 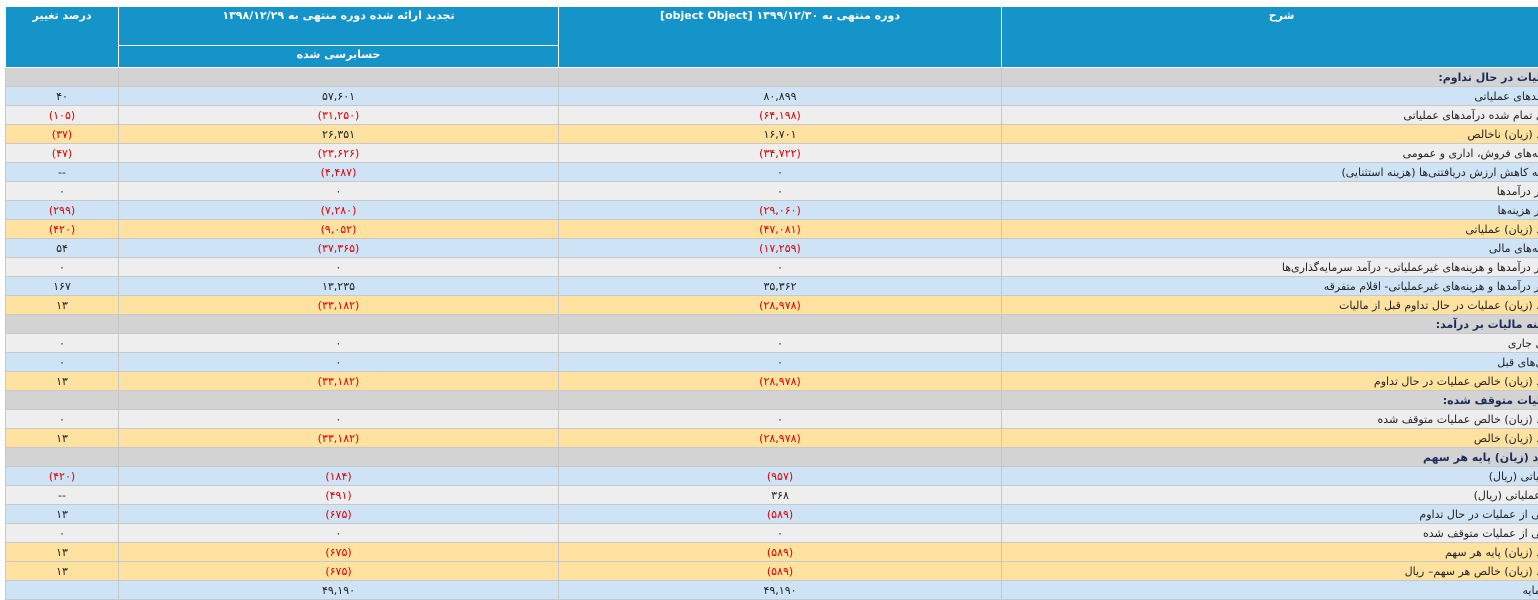 What do you see at coordinates (780, 286) in the screenshot?
I see `row-current-value: ۳۵,۳۶۲` at bounding box center [780, 286].